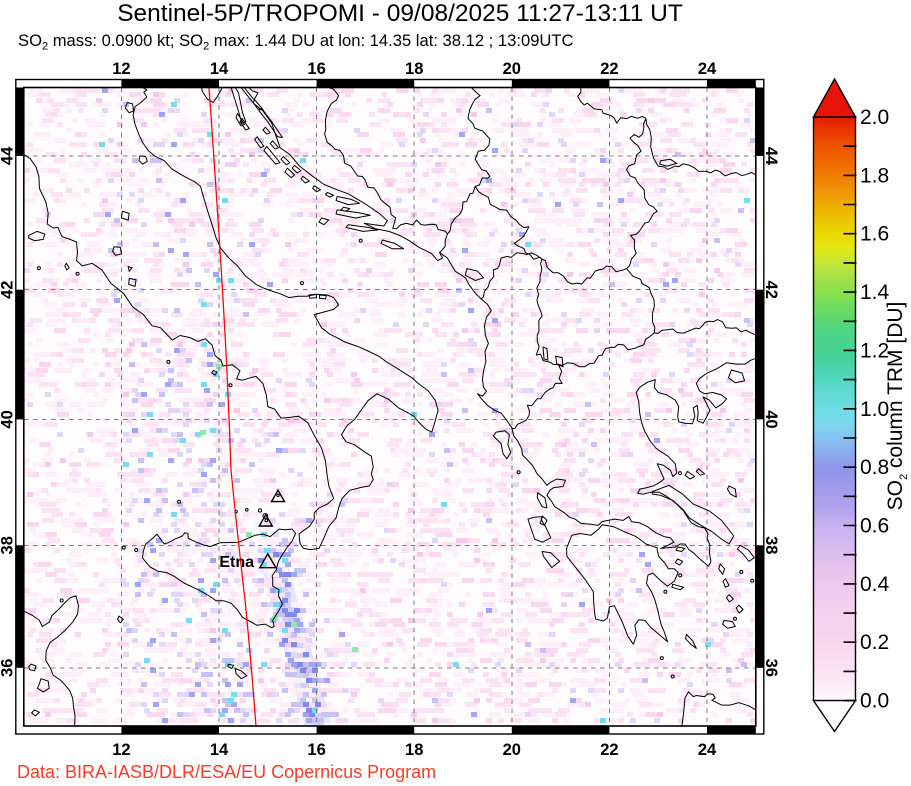 Image resolution: width=911 pixels, height=786 pixels. Describe the element at coordinates (874, 117) in the screenshot. I see `svg-text: 2.0` at that location.